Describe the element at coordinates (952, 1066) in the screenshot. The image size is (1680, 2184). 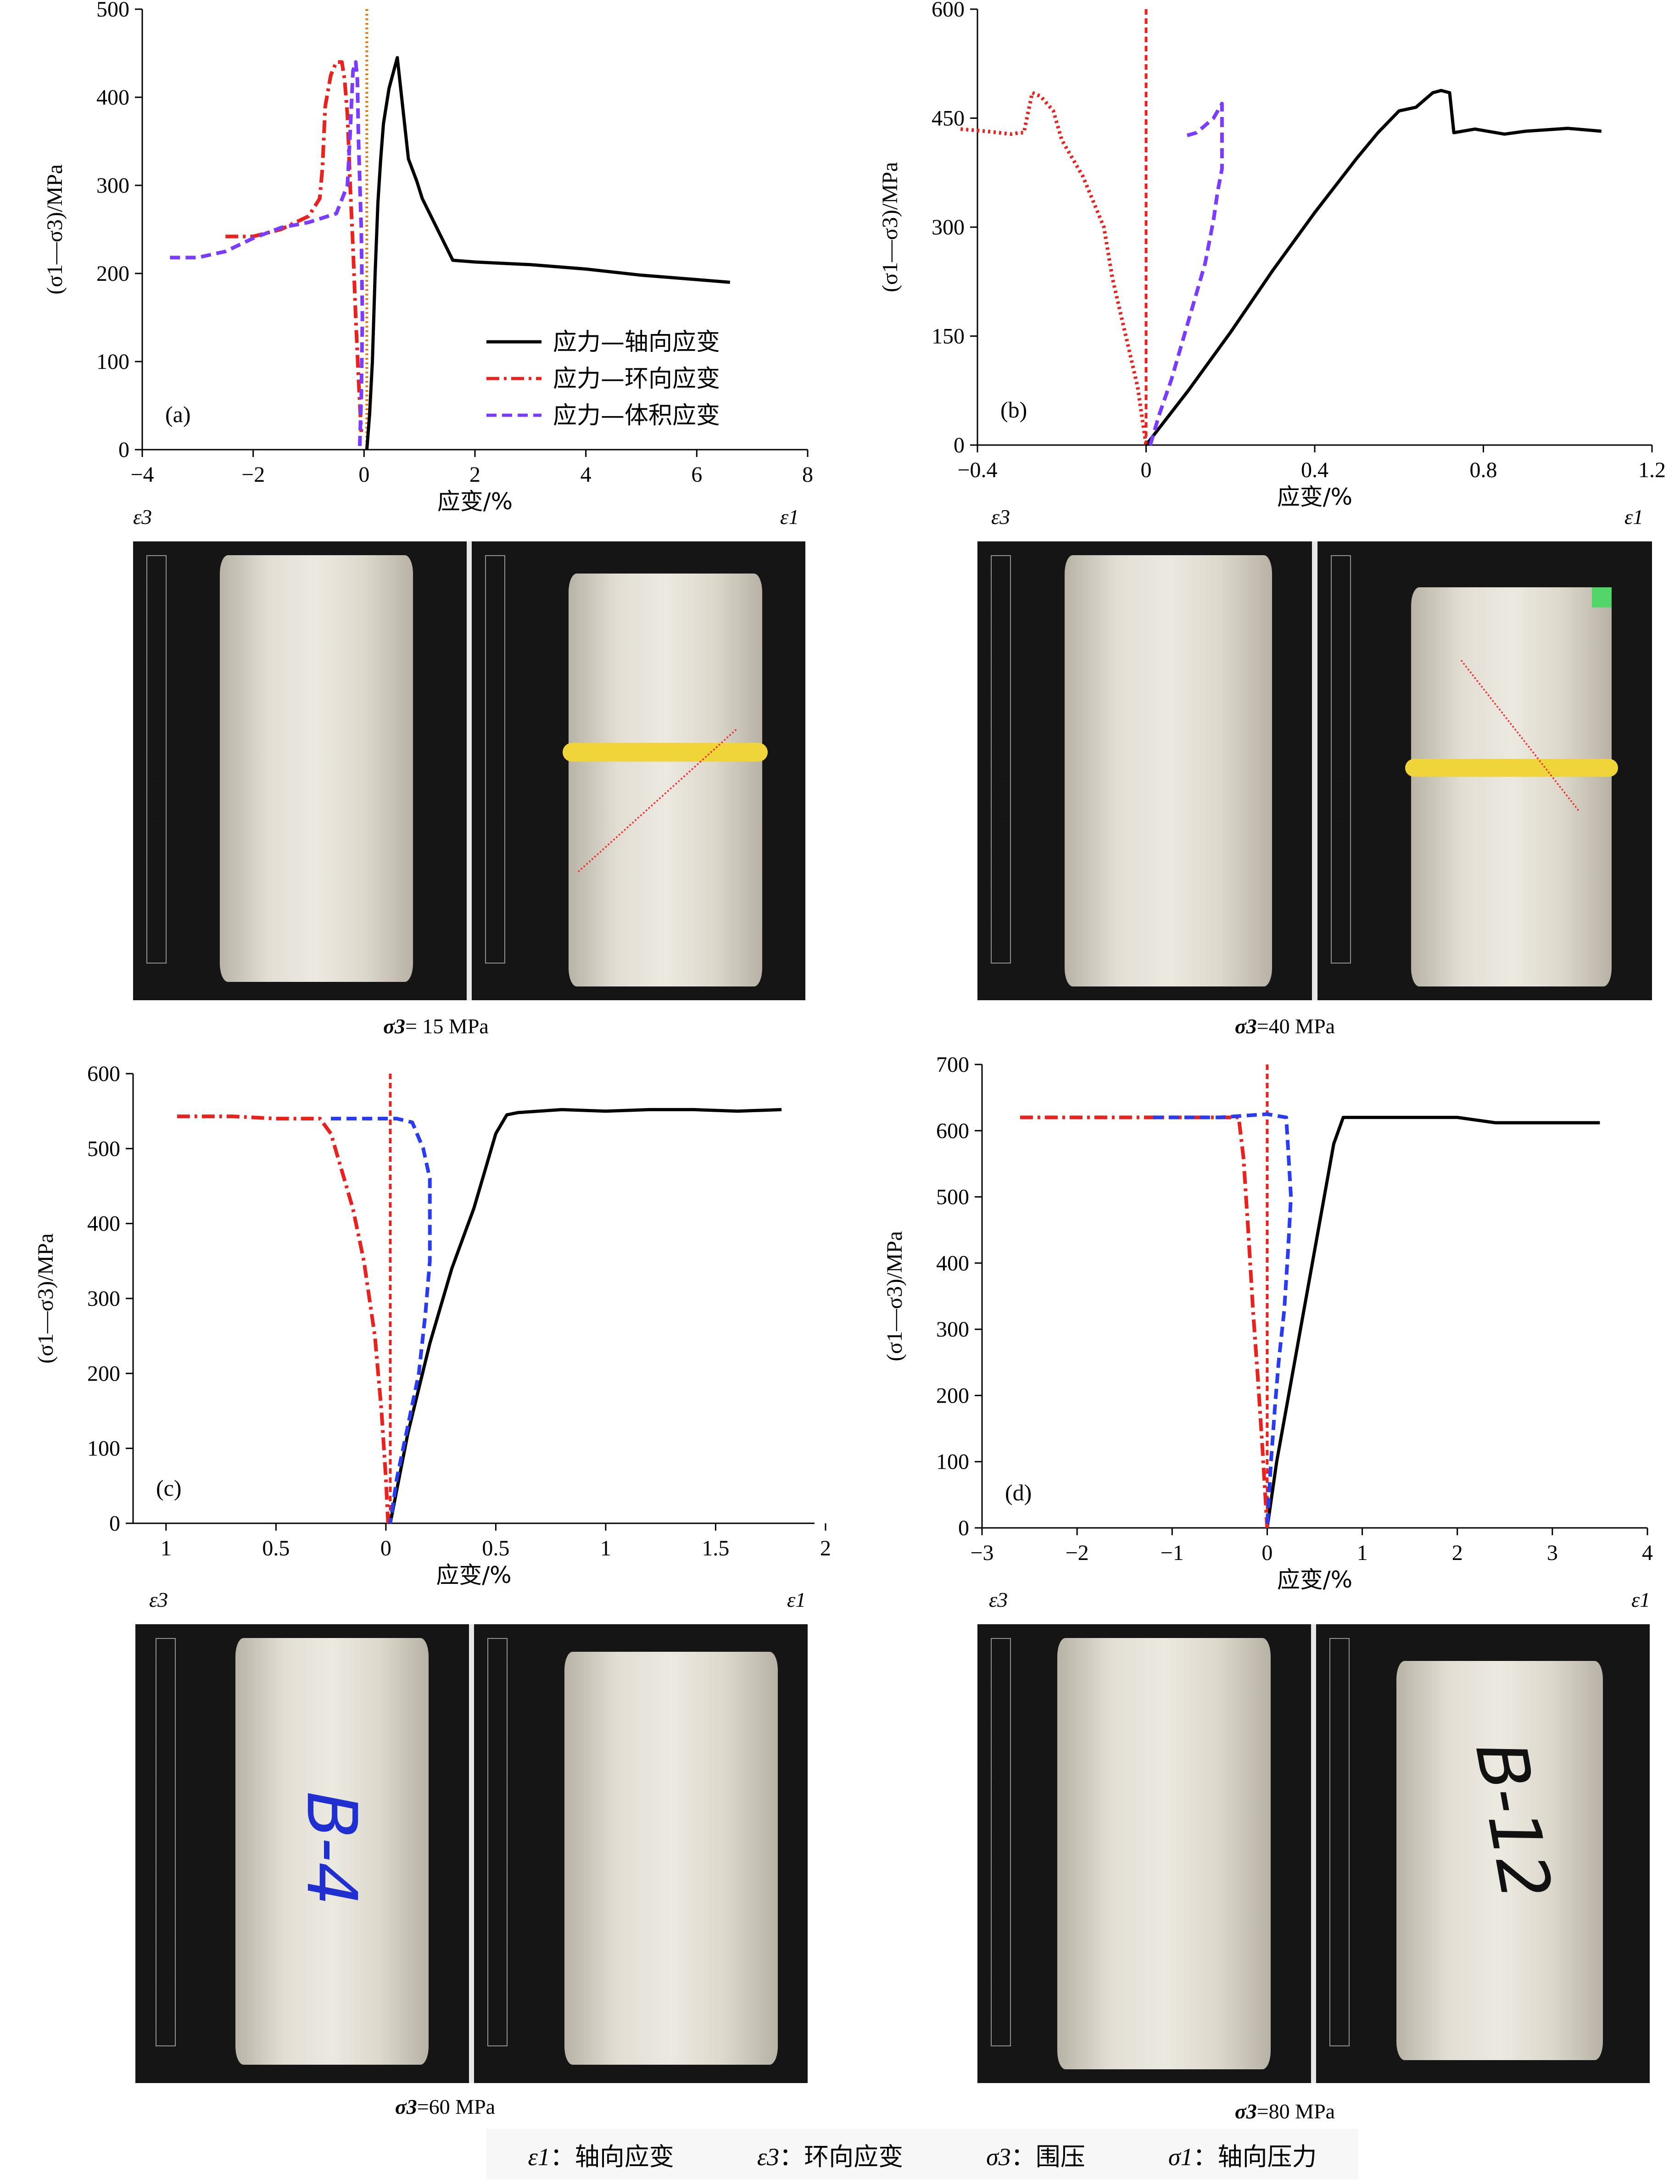
I see `chart-d-ytick-label: 700` at that location.